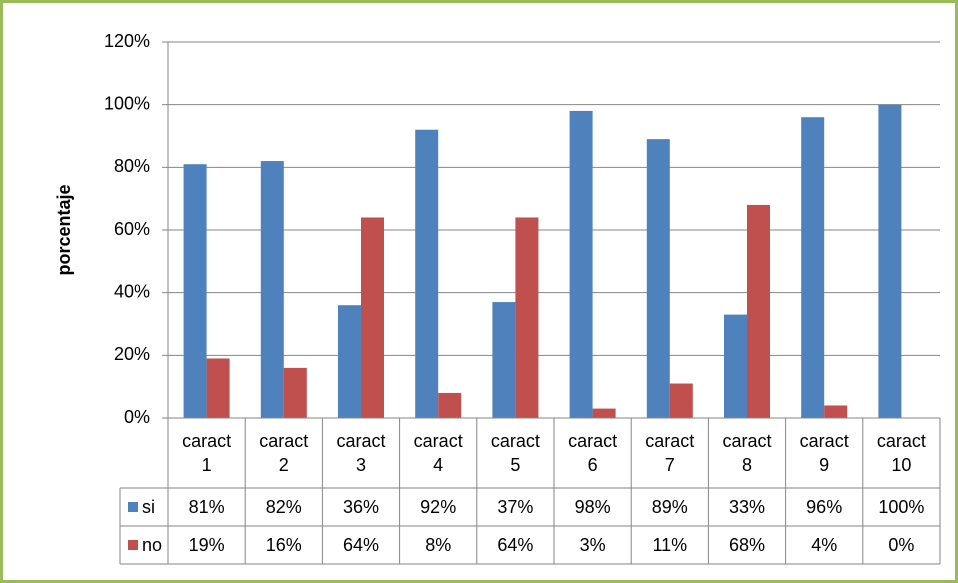 The image size is (958, 583). I want to click on category-cell: caract 4, so click(438, 453).